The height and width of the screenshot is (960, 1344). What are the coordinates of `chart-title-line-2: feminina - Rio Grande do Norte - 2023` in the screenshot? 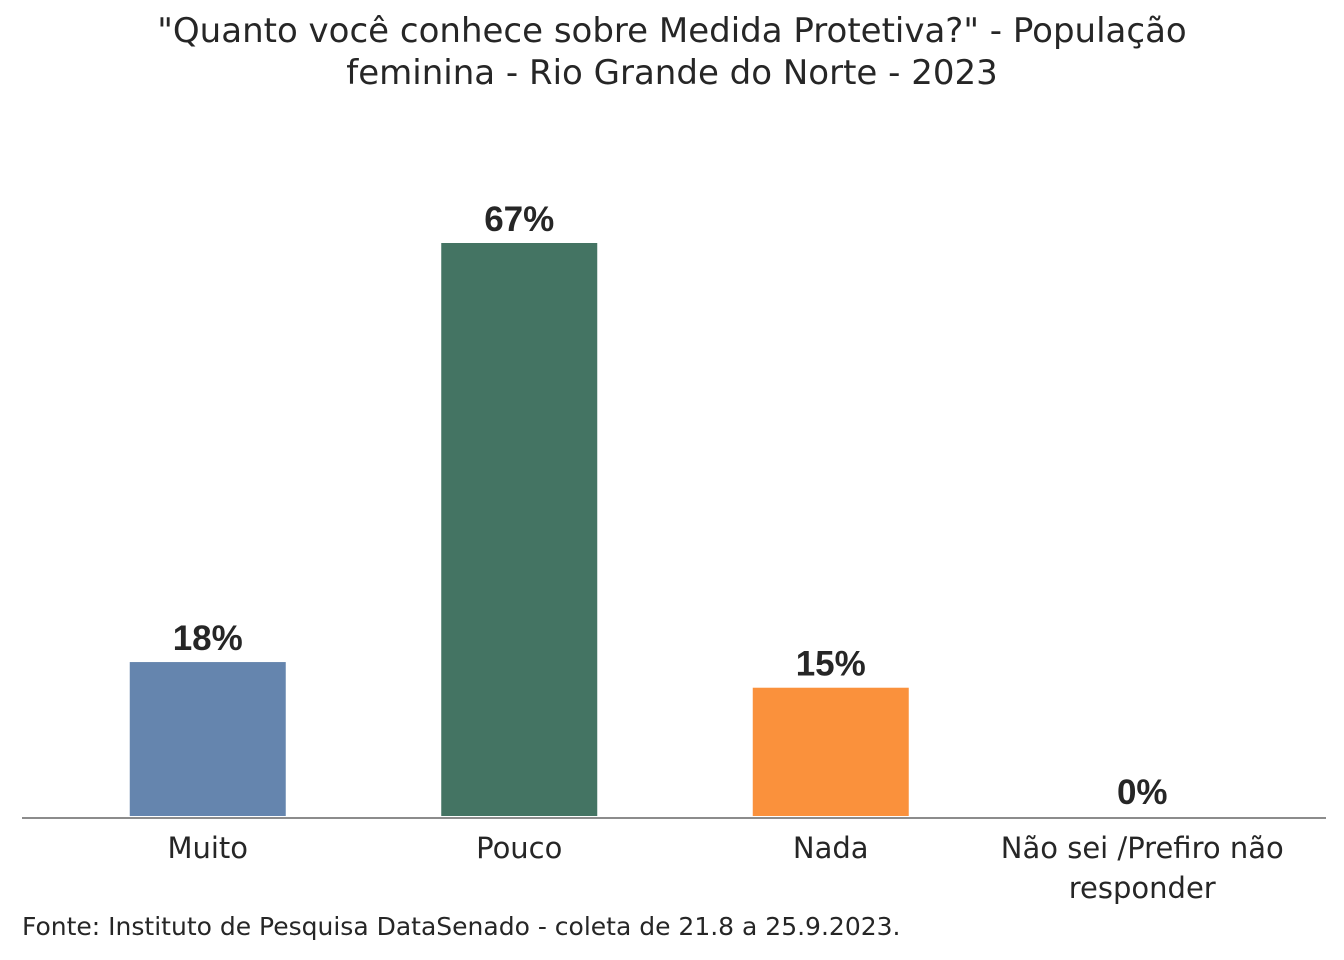 It's located at (672, 73).